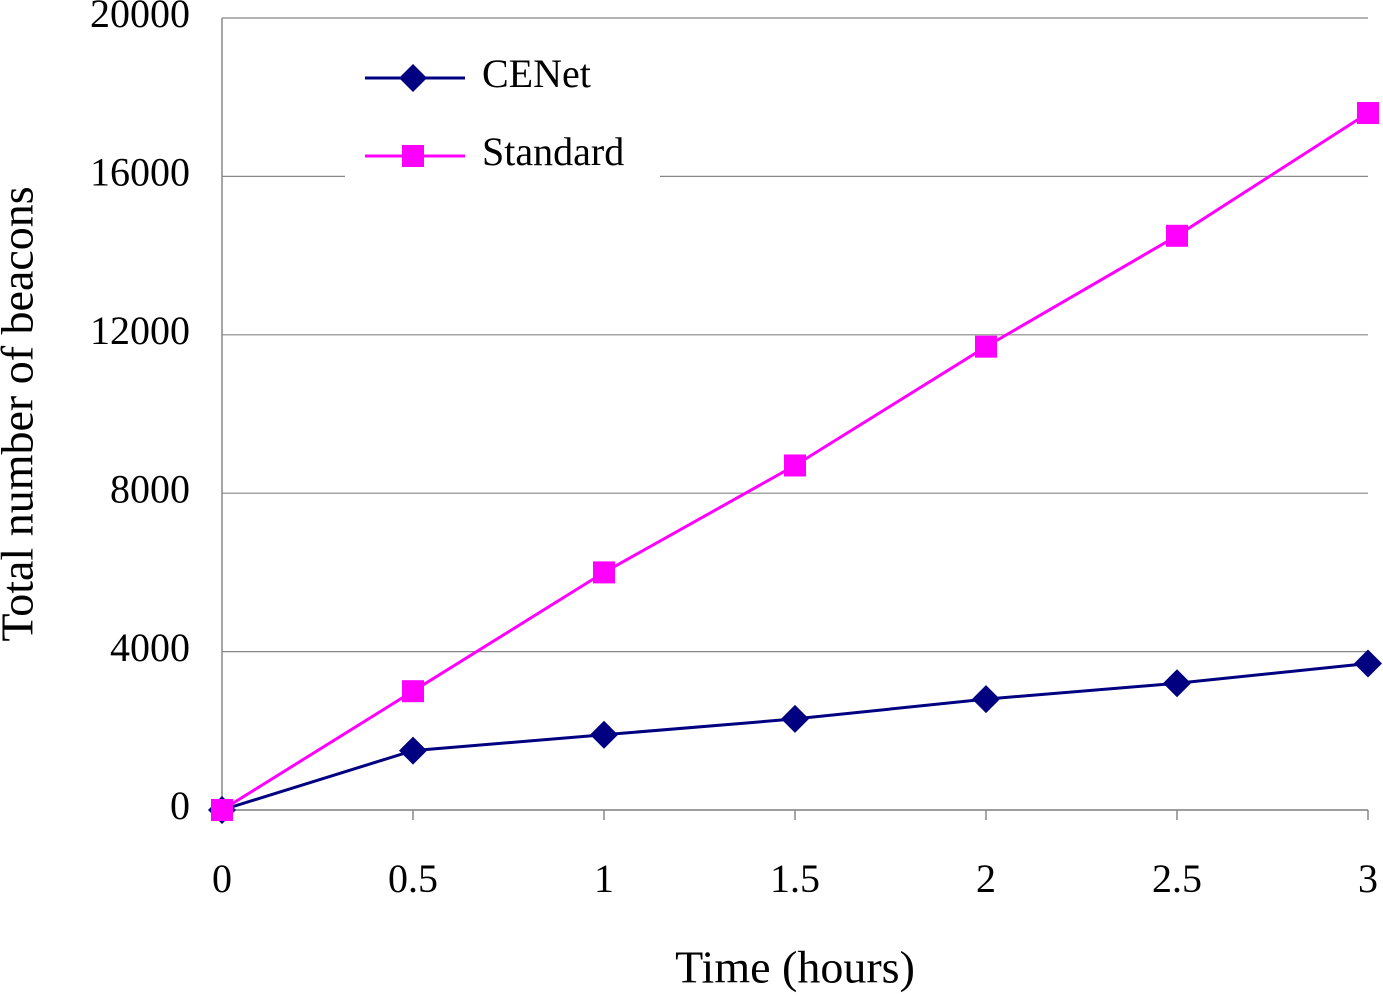 Image resolution: width=1383 pixels, height=1000 pixels. I want to click on y-tick-label: 8000, so click(150, 488).